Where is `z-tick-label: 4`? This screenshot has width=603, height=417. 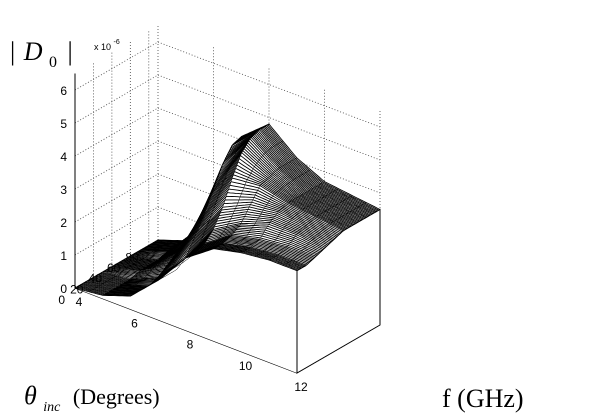
z-tick-label: 4 is located at coordinates (63, 157).